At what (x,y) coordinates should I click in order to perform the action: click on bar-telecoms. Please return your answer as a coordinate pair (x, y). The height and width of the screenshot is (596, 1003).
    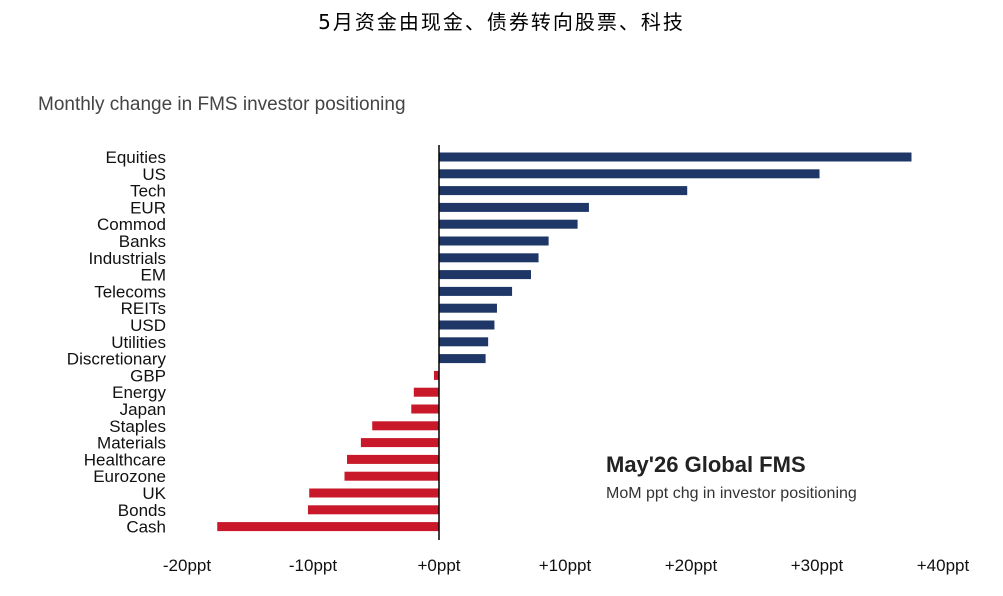
    Looking at the image, I should click on (476, 291).